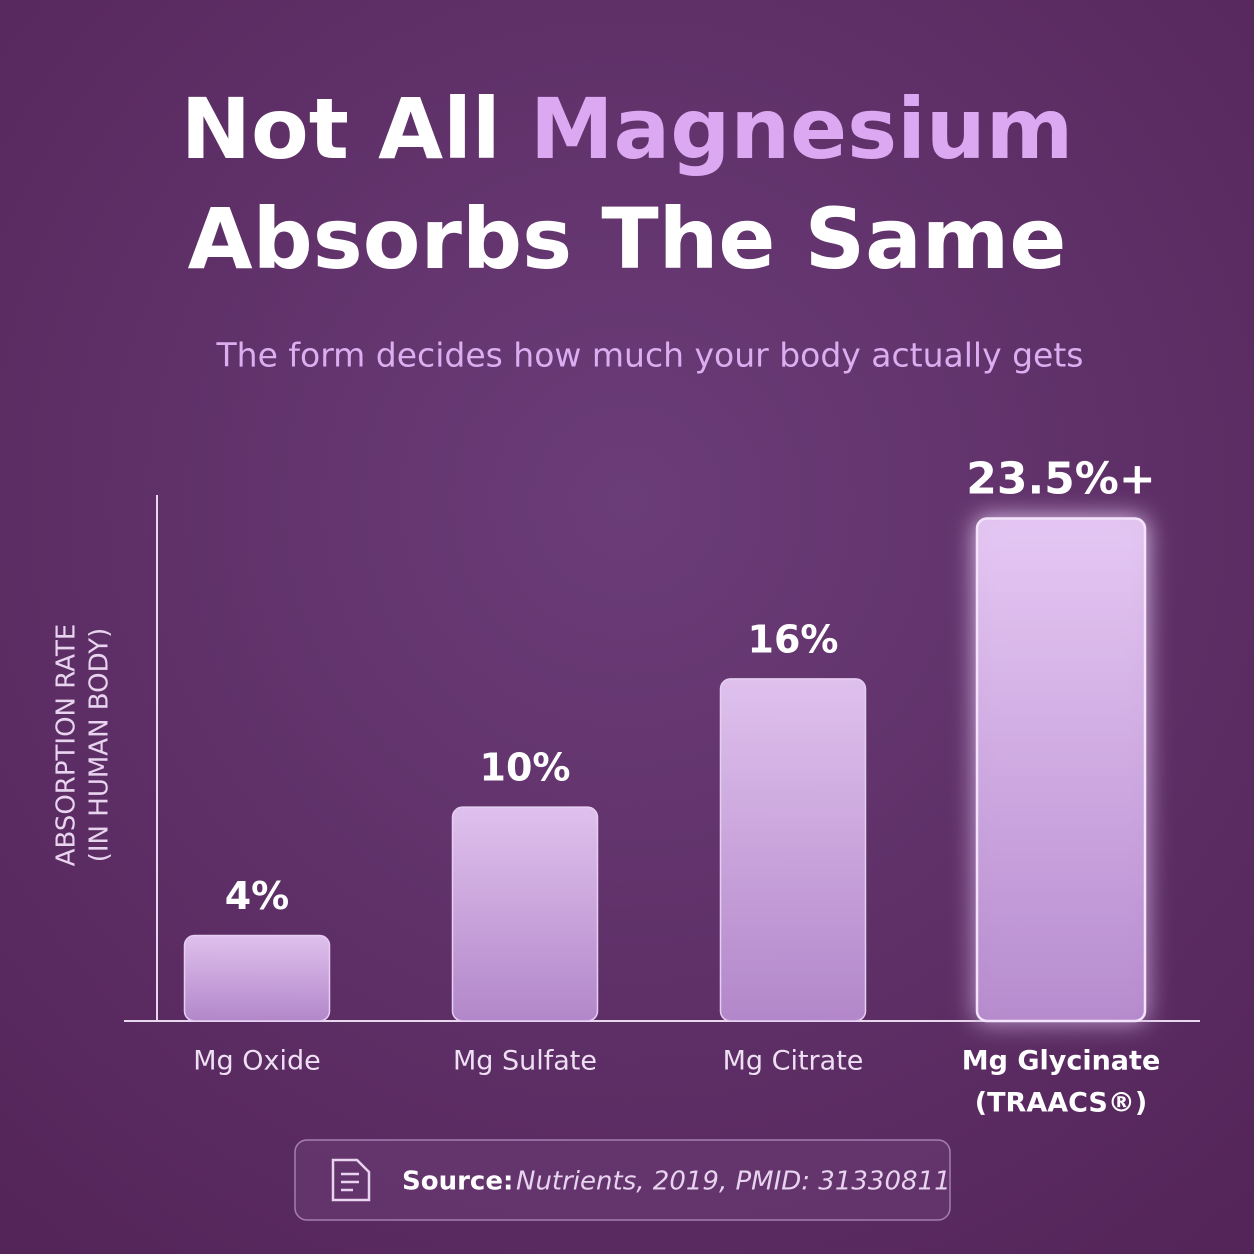 This screenshot has height=1254, width=1254. I want to click on document-icon, so click(351, 1180).